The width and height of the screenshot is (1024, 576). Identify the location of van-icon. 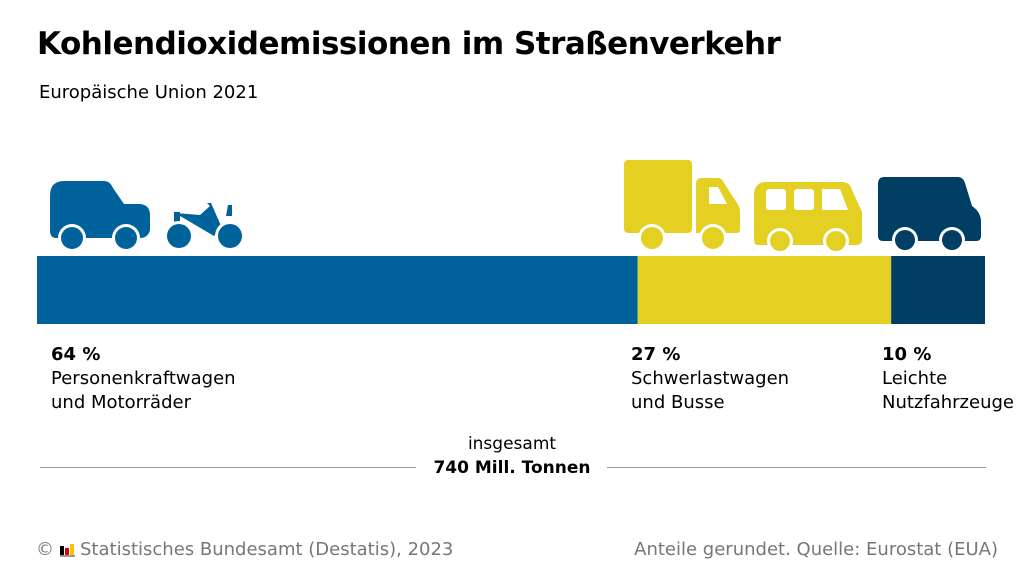
(929, 215).